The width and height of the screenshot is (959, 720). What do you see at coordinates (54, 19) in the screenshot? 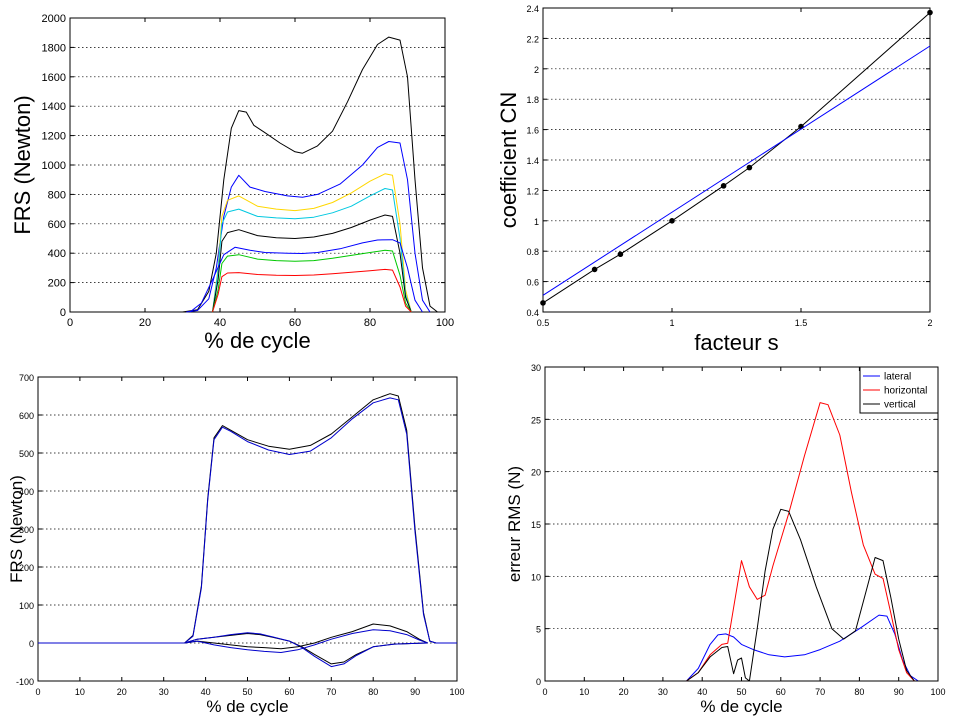
I see `y-tick-label: 2000` at bounding box center [54, 19].